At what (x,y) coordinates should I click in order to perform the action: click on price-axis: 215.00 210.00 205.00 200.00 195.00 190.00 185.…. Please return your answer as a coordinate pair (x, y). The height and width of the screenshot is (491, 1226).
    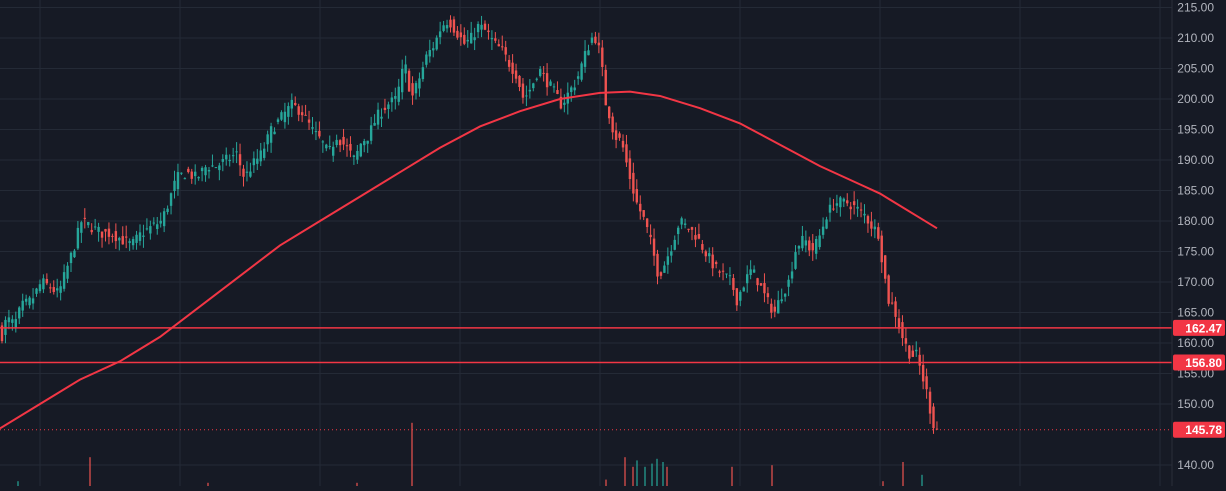
    Looking at the image, I should click on (1198, 243).